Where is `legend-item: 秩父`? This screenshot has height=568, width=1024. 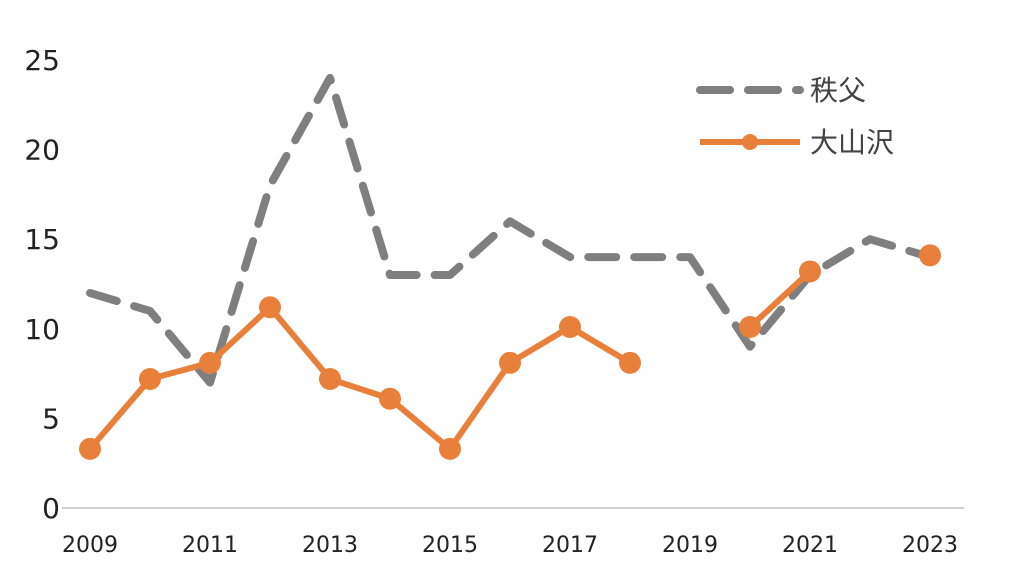 legend-item: 秩父 is located at coordinates (781, 90).